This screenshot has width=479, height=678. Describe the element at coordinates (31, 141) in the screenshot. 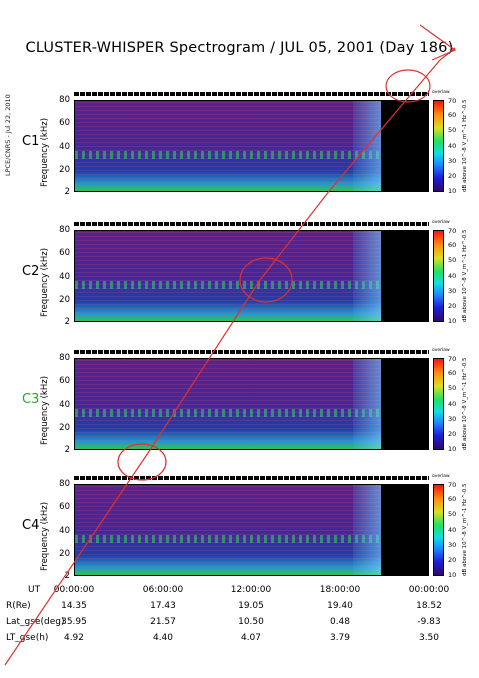

I see `panel-label: C1` at that location.